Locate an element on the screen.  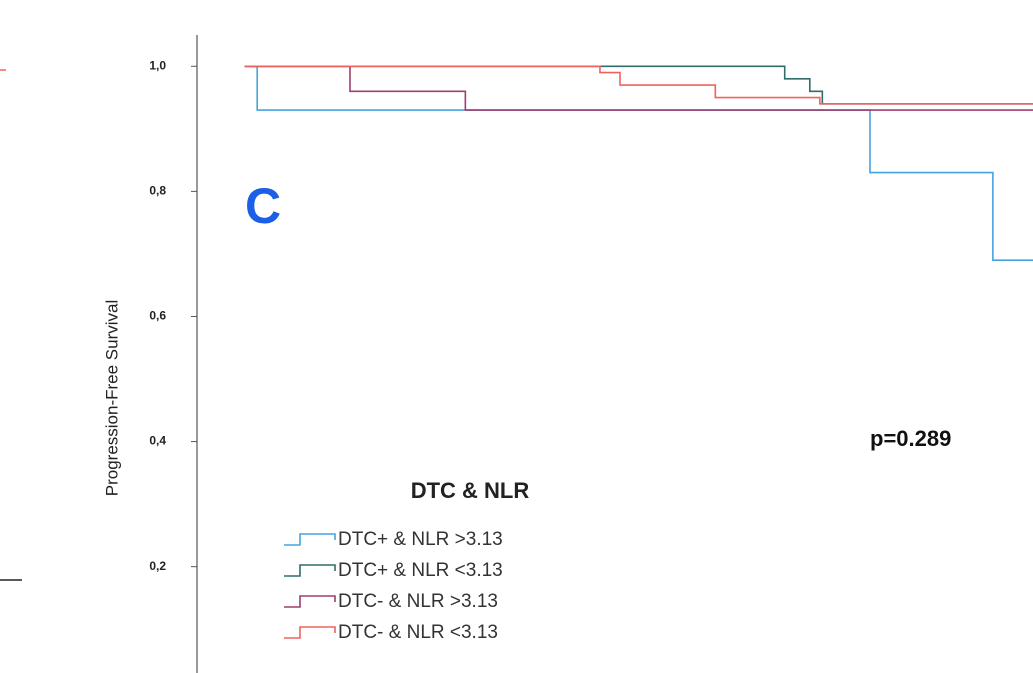
legend-label: DTC- & NLR >3.13 is located at coordinates (418, 601).